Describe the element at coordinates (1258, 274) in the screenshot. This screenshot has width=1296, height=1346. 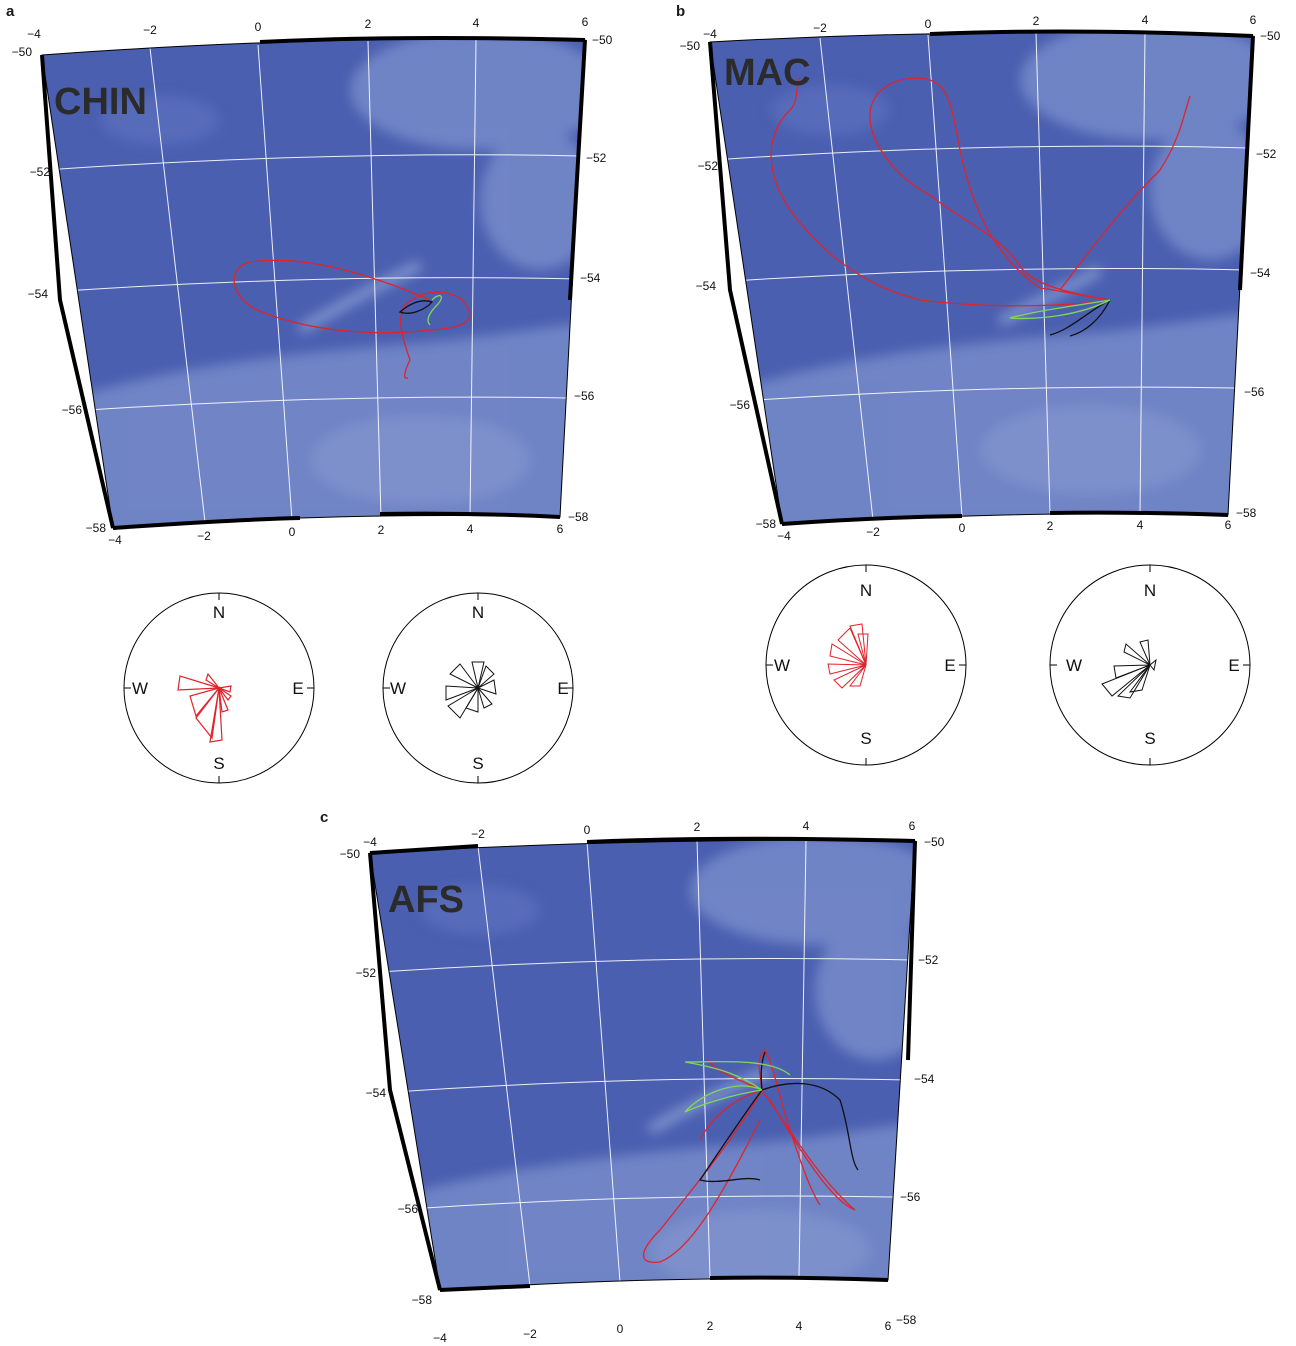
I see `lat-ticks-right-b: −50 −52 −54 −56 −58` at that location.